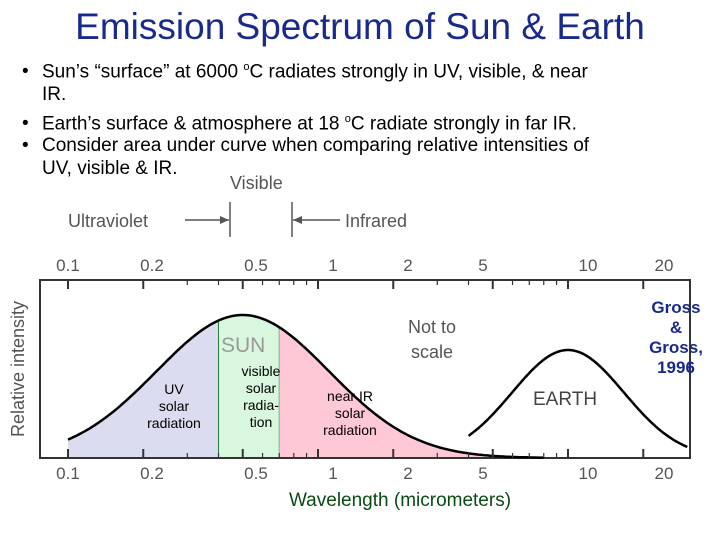 The image size is (720, 540). I want to click on bottom-tick-label: 1, so click(332, 473).